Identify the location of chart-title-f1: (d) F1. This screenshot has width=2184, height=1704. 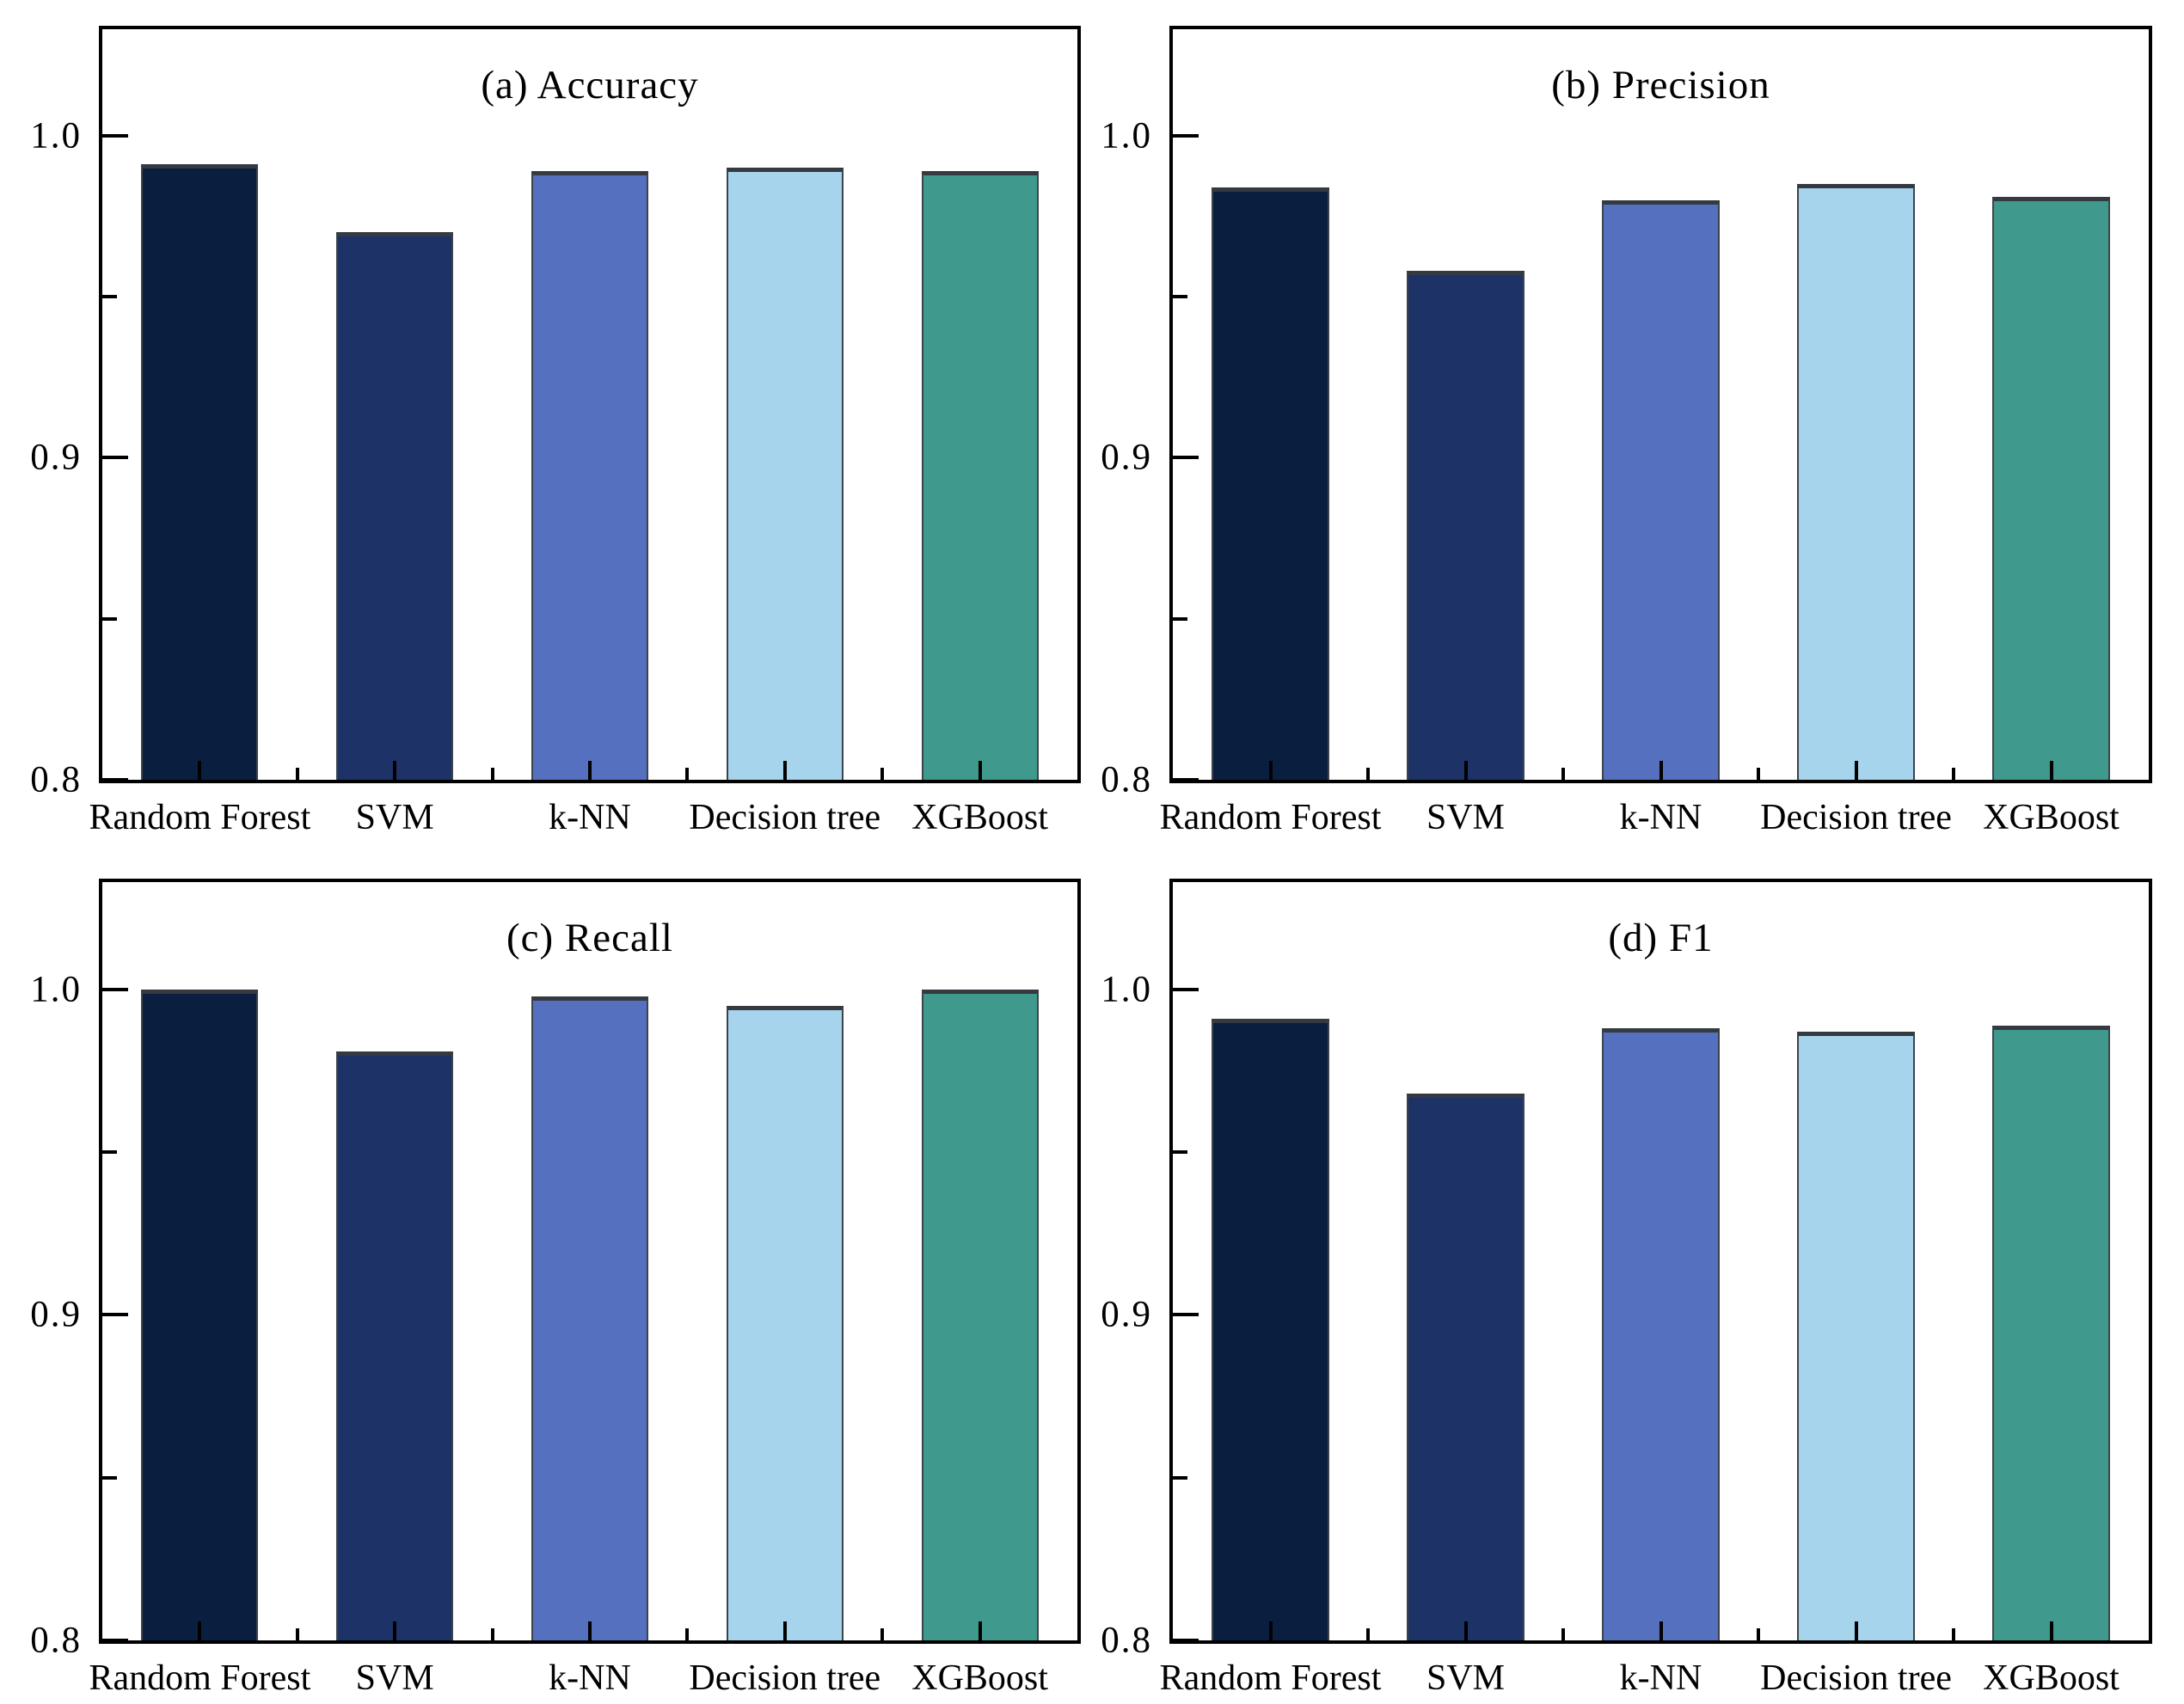
(1661, 938).